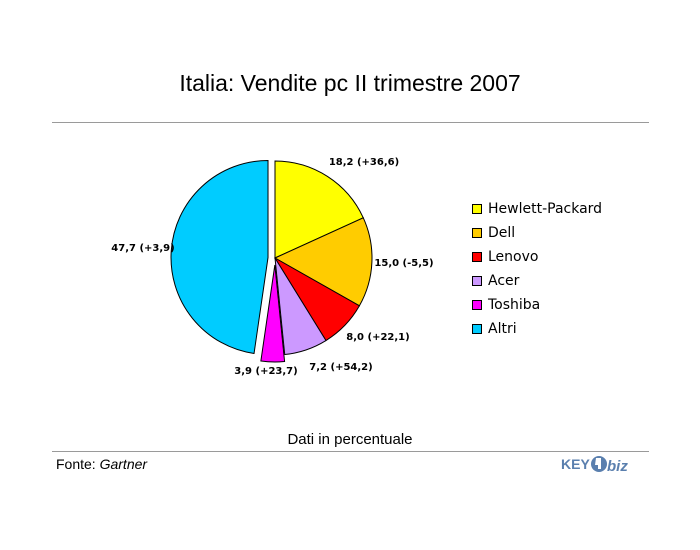  I want to click on legend-item-dell: Dell, so click(537, 233).